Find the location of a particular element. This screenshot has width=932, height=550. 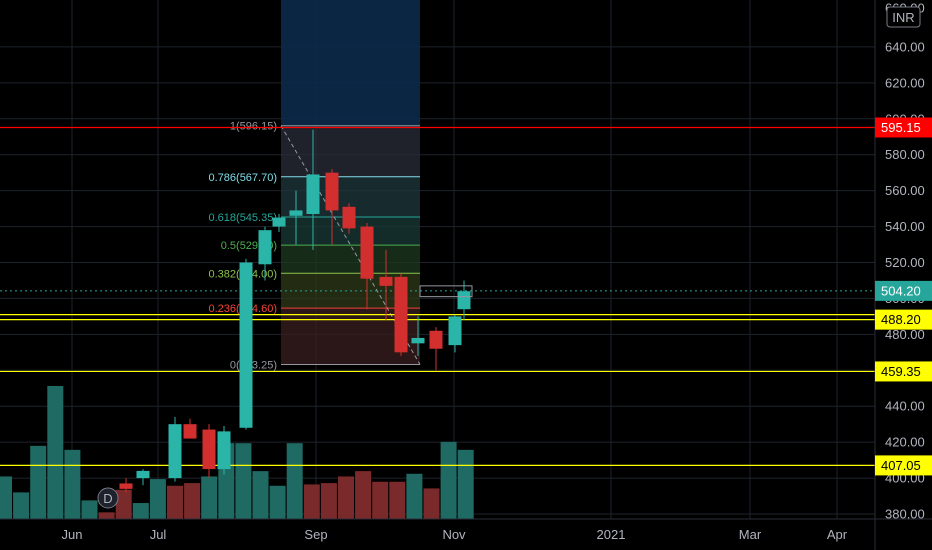

currency-label: INR is located at coordinates (903, 17).